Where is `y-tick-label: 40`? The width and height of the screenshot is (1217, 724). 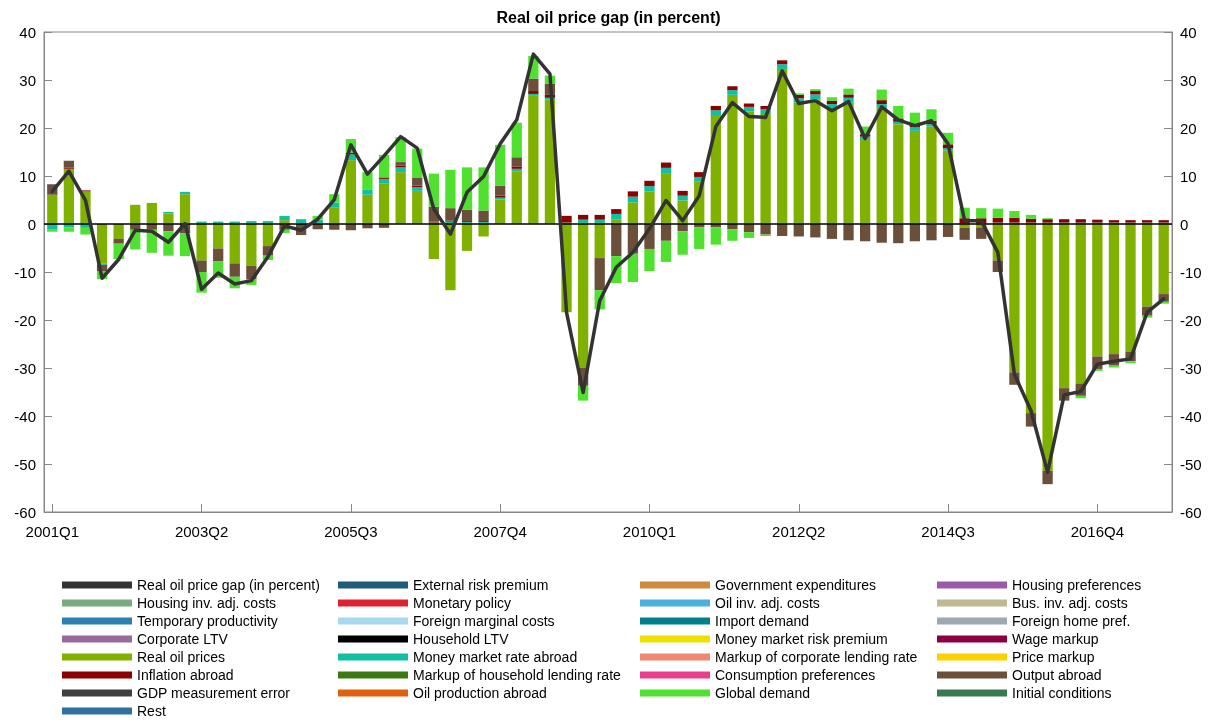
y-tick-label: 40 is located at coordinates (27, 32).